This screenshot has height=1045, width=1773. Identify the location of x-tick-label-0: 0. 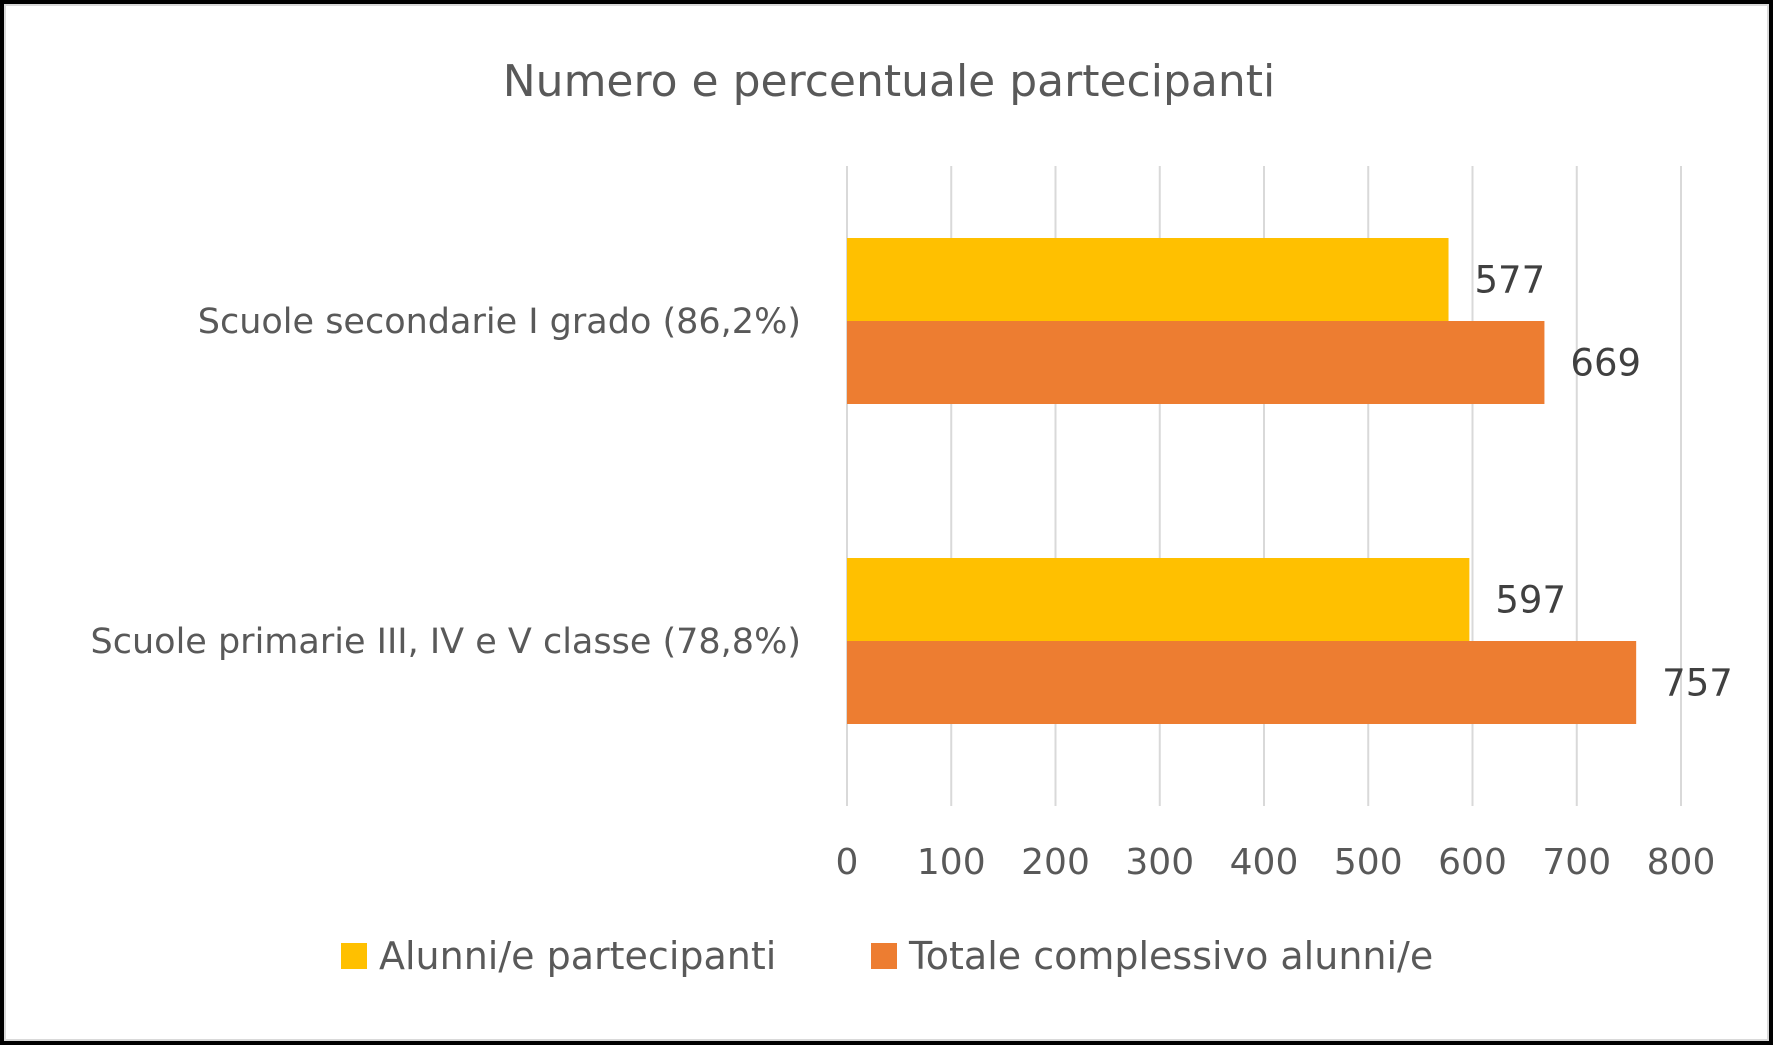
(847, 862).